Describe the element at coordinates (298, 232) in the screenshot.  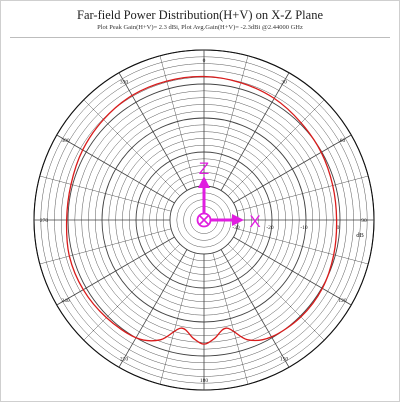
I see `radial-tick-labels: -30 -20 -10 0 dB` at that location.